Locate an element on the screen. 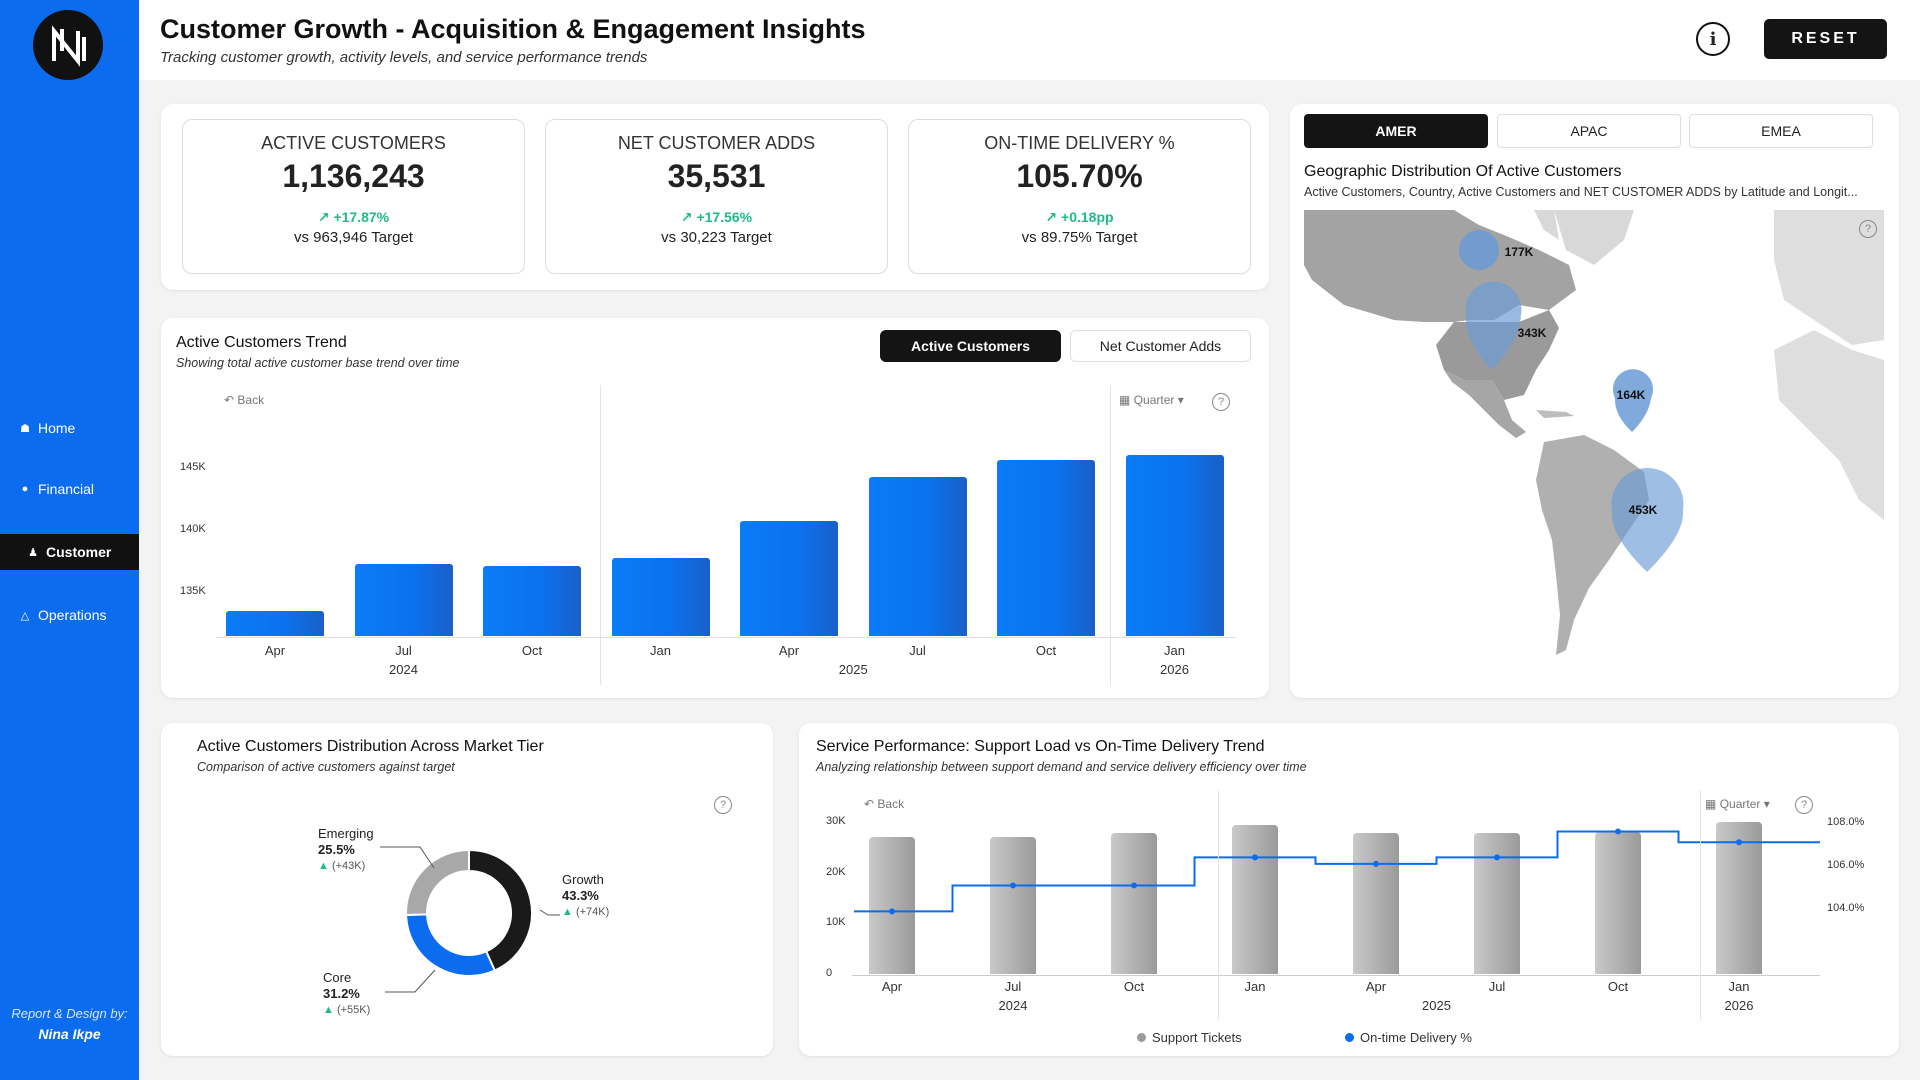 The width and height of the screenshot is (1920, 1080). segment-name: Emerging is located at coordinates (346, 833).